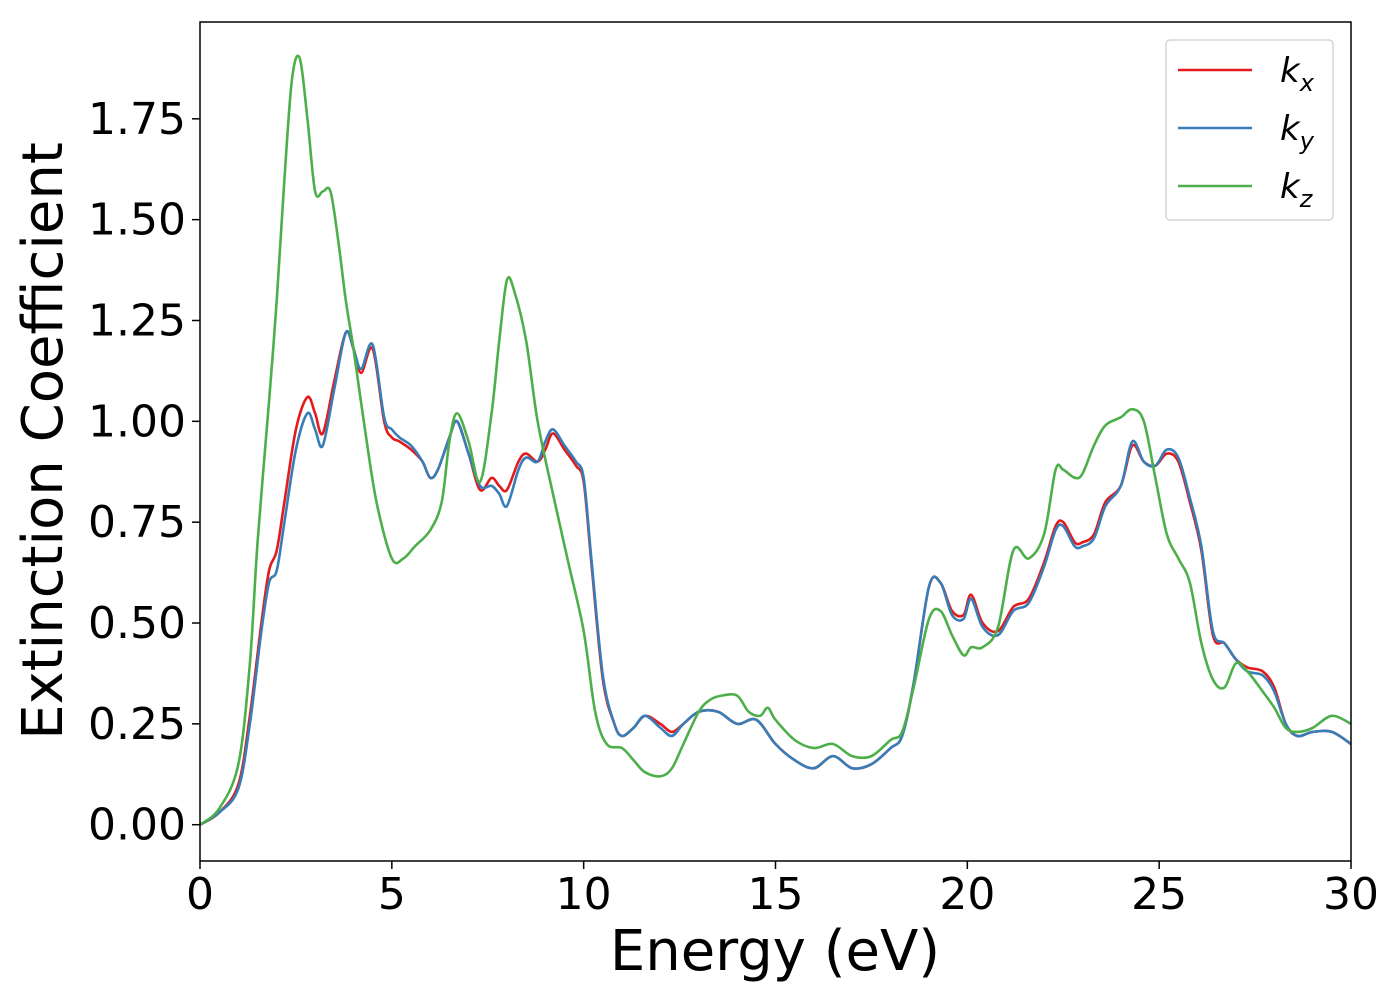 The image size is (1400, 1000). I want to click on x-axis: 0 5 10 15 20 25 30, so click(782, 890).